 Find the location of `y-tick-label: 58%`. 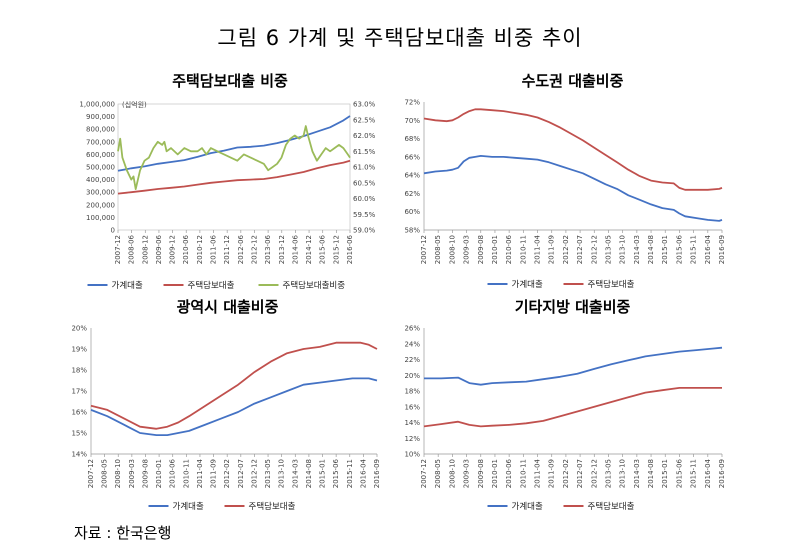

y-tick-label: 58% is located at coordinates (412, 231).